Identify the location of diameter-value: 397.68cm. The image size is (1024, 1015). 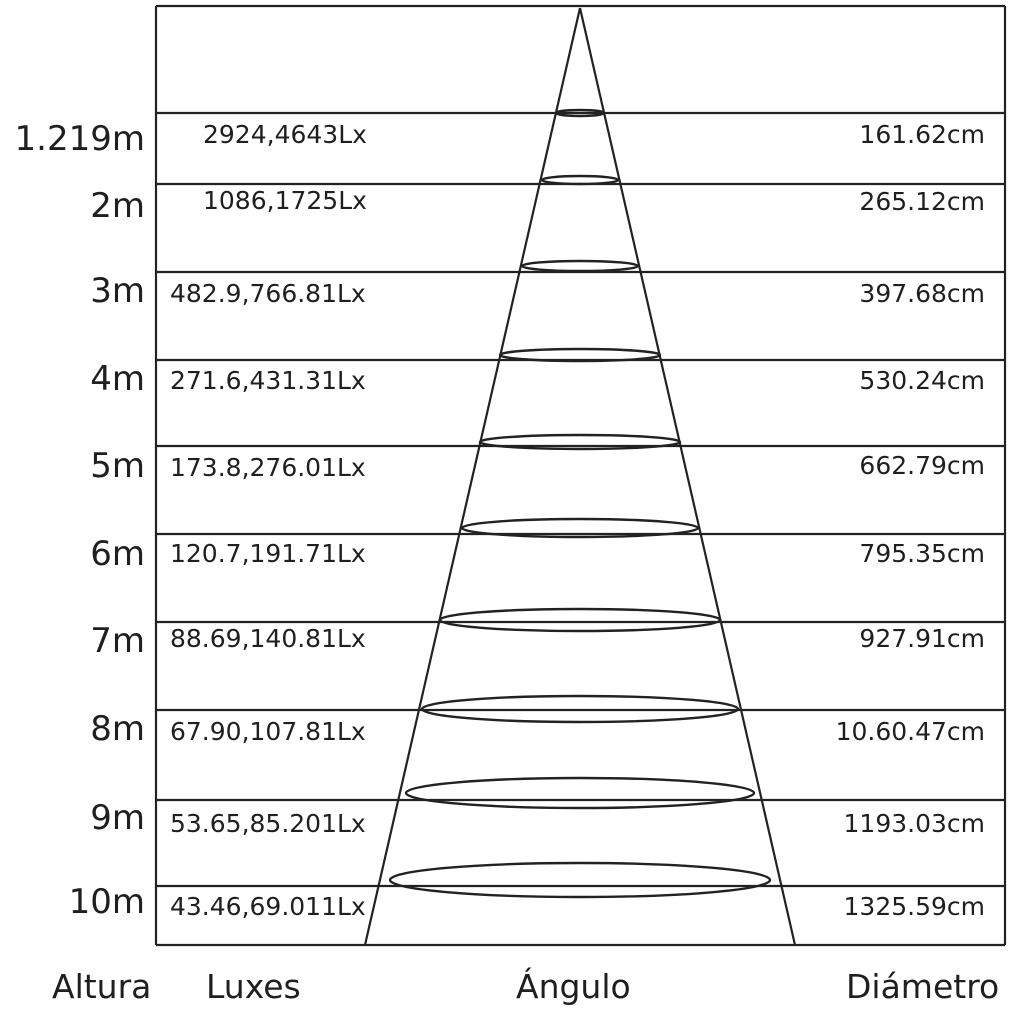
(922, 293).